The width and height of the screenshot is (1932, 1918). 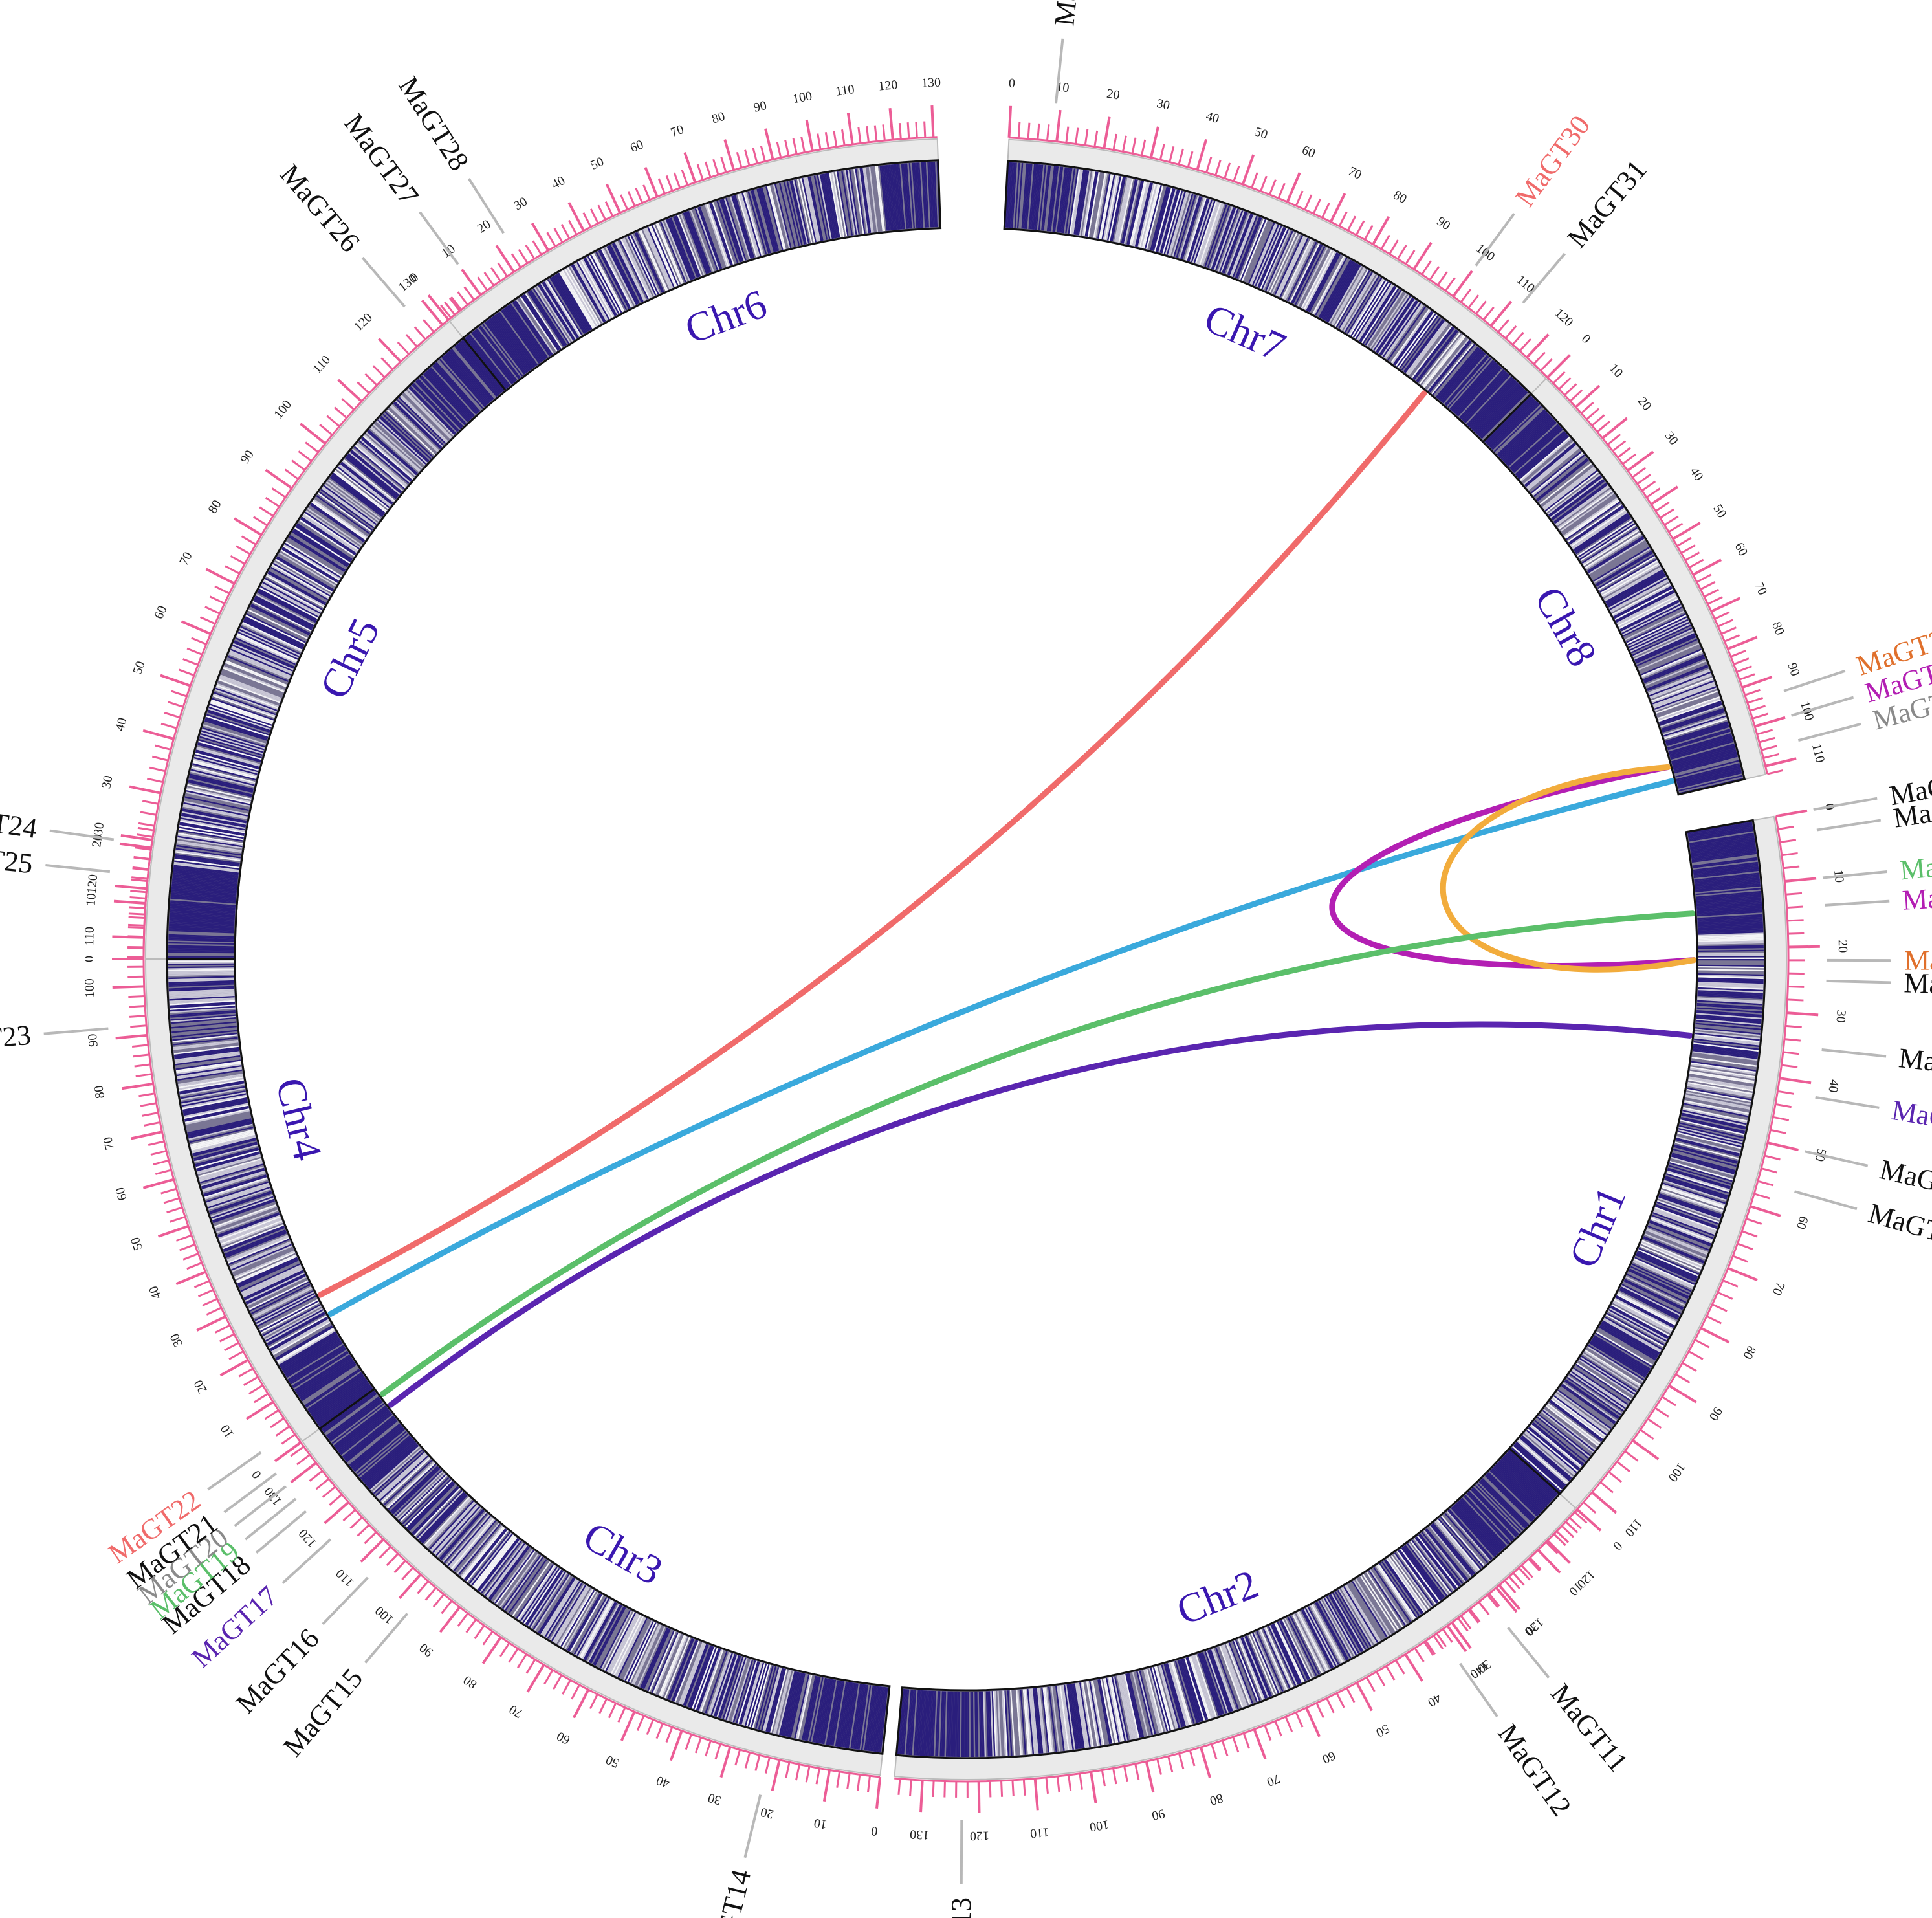 What do you see at coordinates (766, 1813) in the screenshot?
I see `chr3-tick-label: 20` at bounding box center [766, 1813].